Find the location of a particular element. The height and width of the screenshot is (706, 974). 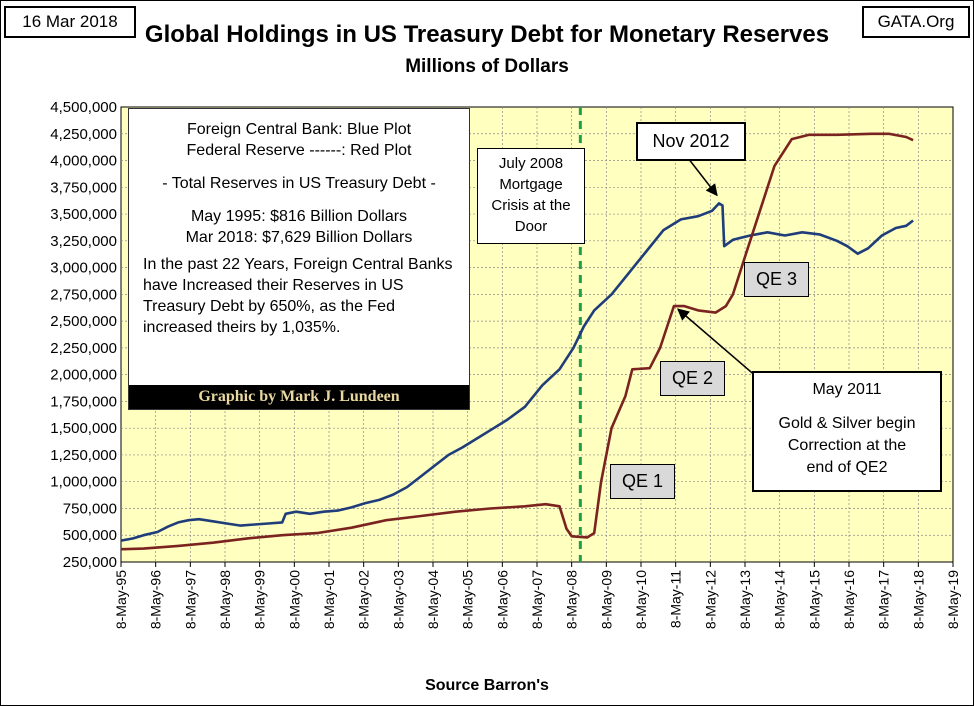

y-tick-label: 500,000 is located at coordinates (90, 535).